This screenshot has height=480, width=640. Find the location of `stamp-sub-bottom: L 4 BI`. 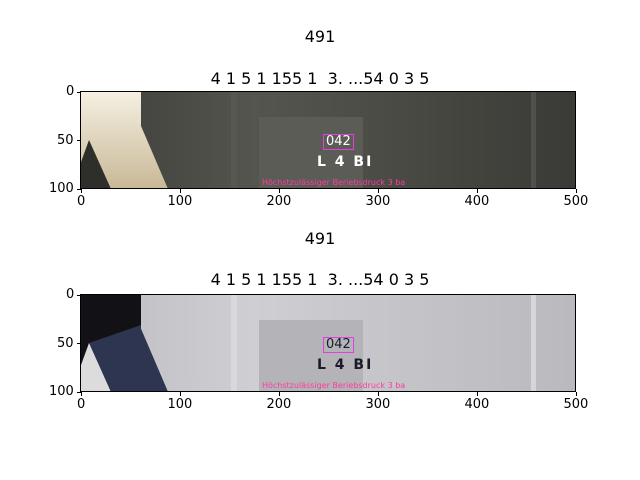

stamp-sub-bottom: L 4 BI is located at coordinates (345, 365).